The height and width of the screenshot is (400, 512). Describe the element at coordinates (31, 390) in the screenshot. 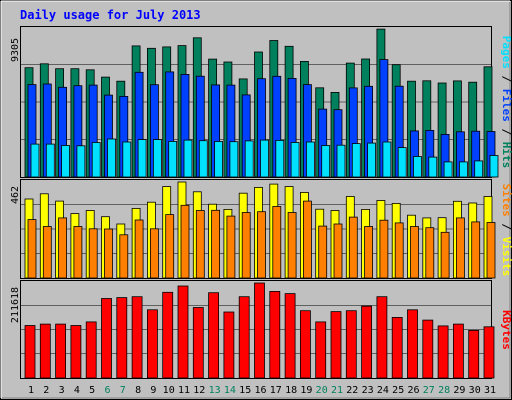

I see `day-label-1: 1` at that location.